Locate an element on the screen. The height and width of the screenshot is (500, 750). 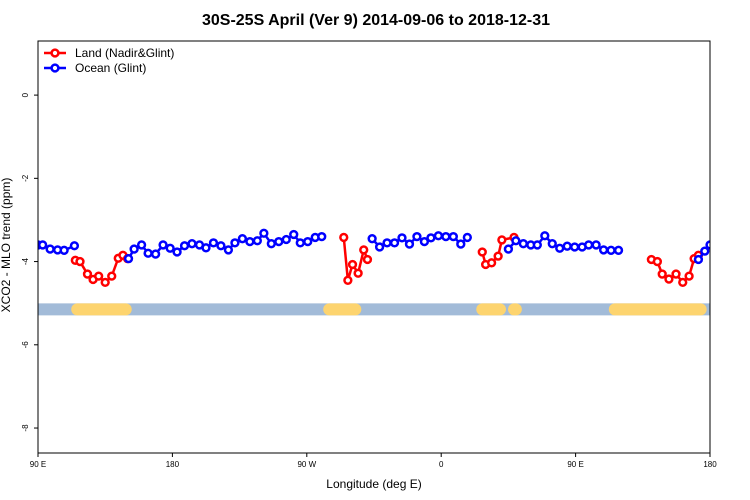
plot-series is located at coordinates (374, 258).